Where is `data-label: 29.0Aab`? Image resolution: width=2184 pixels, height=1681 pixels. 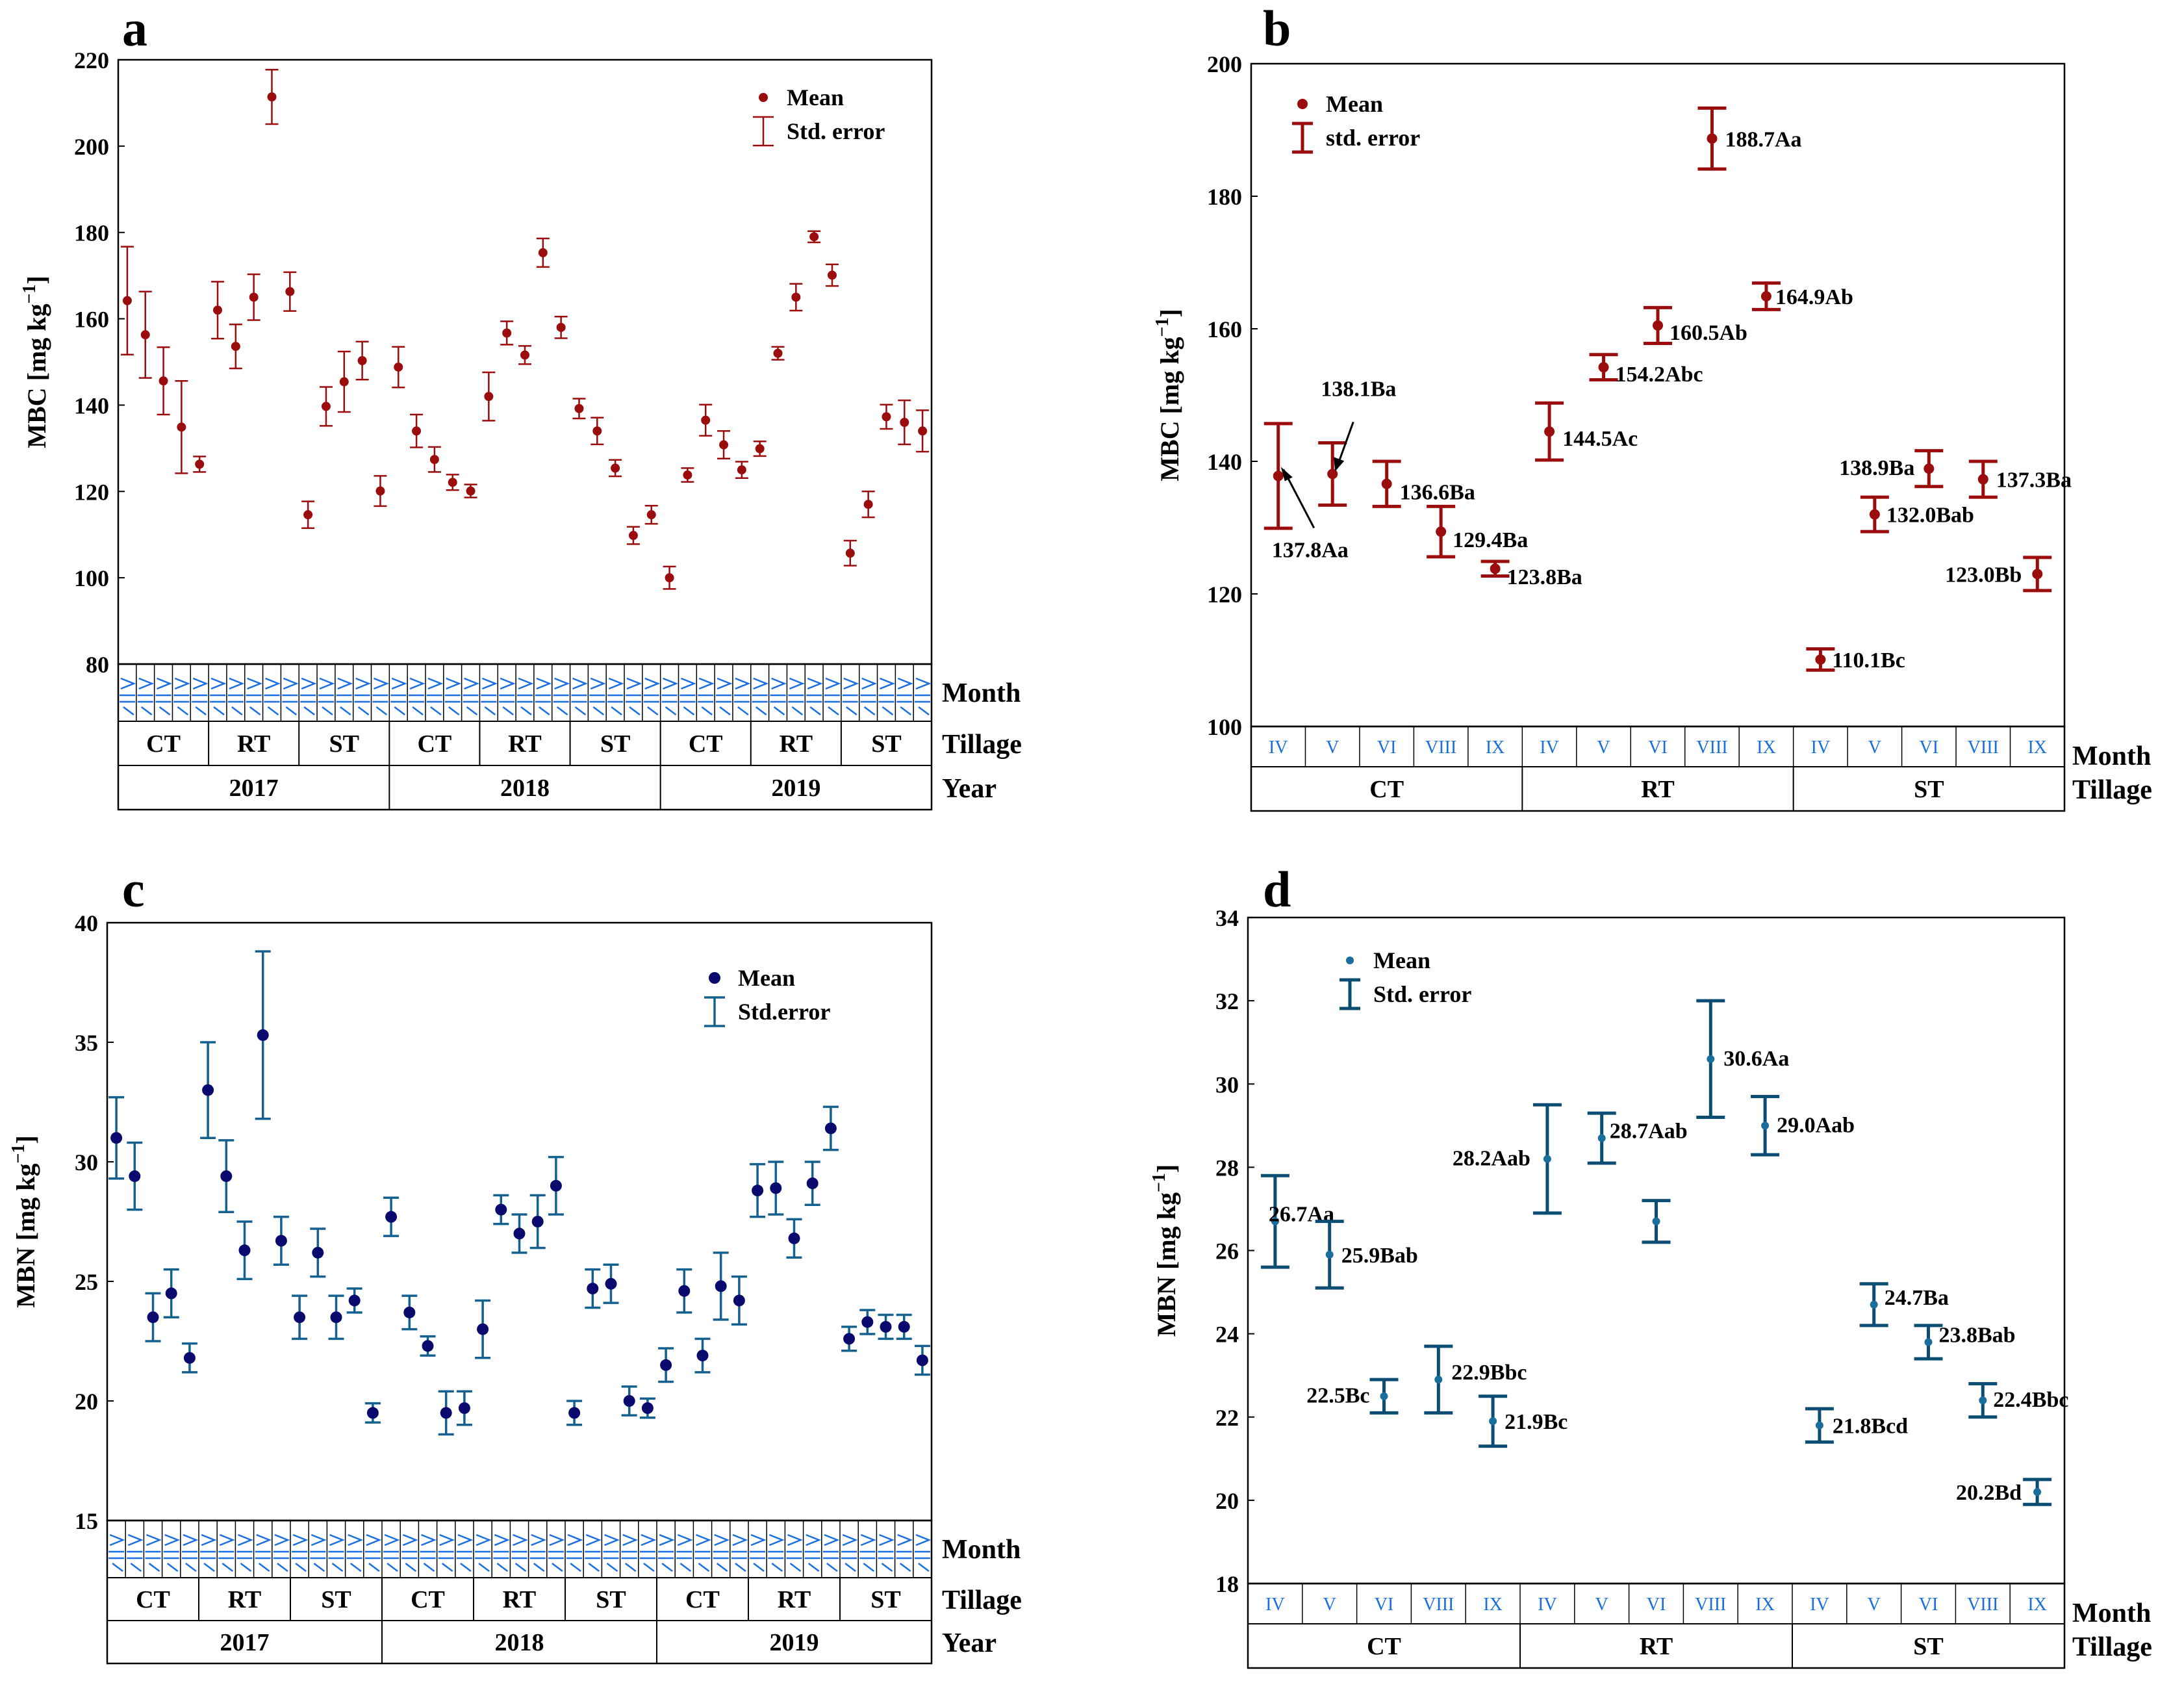
data-label: 29.0Aab is located at coordinates (1816, 1125).